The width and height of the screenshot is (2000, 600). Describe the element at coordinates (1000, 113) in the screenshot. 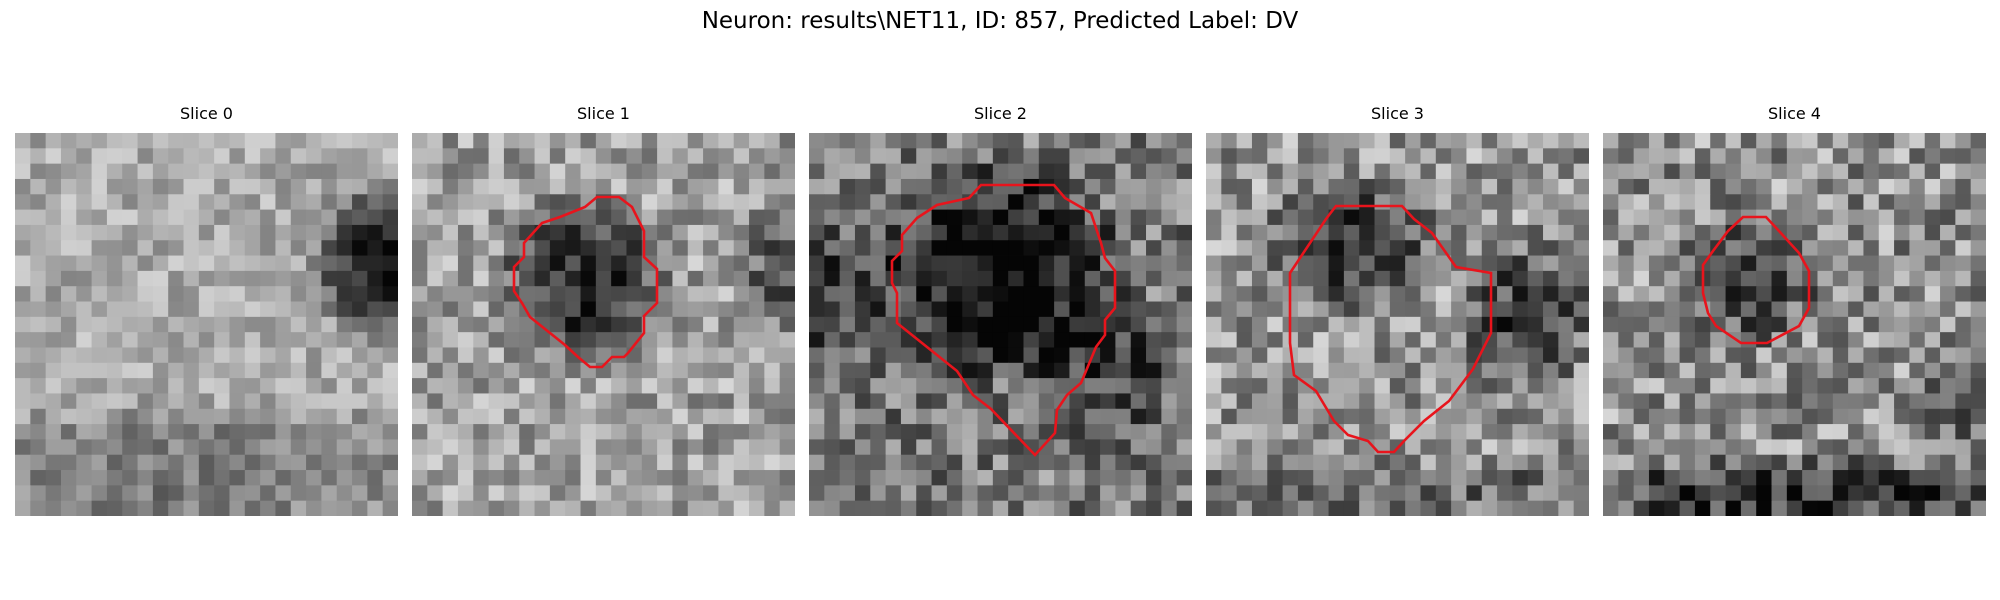

I see `slice-title: Slice 2` at that location.